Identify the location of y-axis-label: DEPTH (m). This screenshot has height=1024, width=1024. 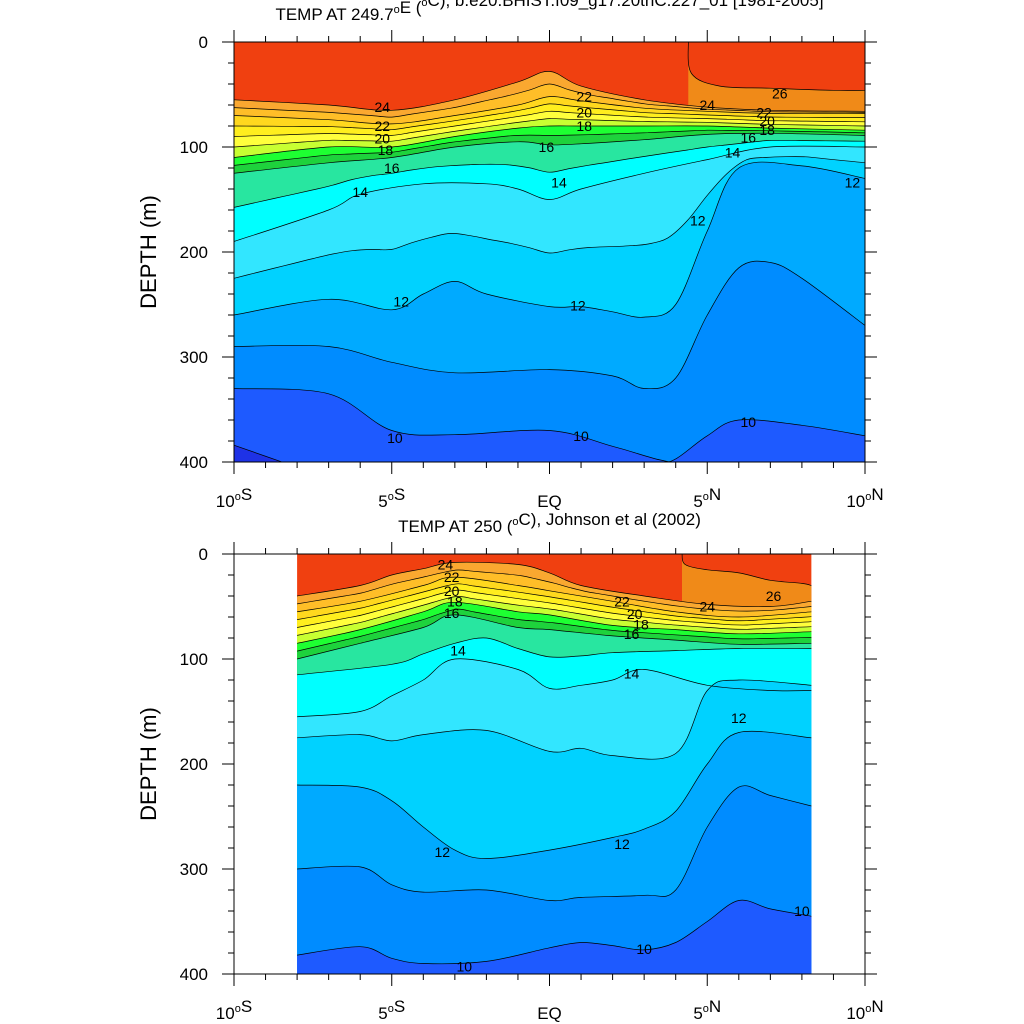
(148, 252).